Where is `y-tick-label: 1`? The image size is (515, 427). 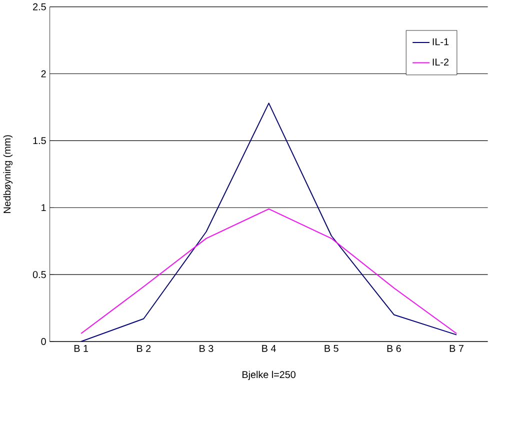
y-tick-label: 1 is located at coordinates (44, 207).